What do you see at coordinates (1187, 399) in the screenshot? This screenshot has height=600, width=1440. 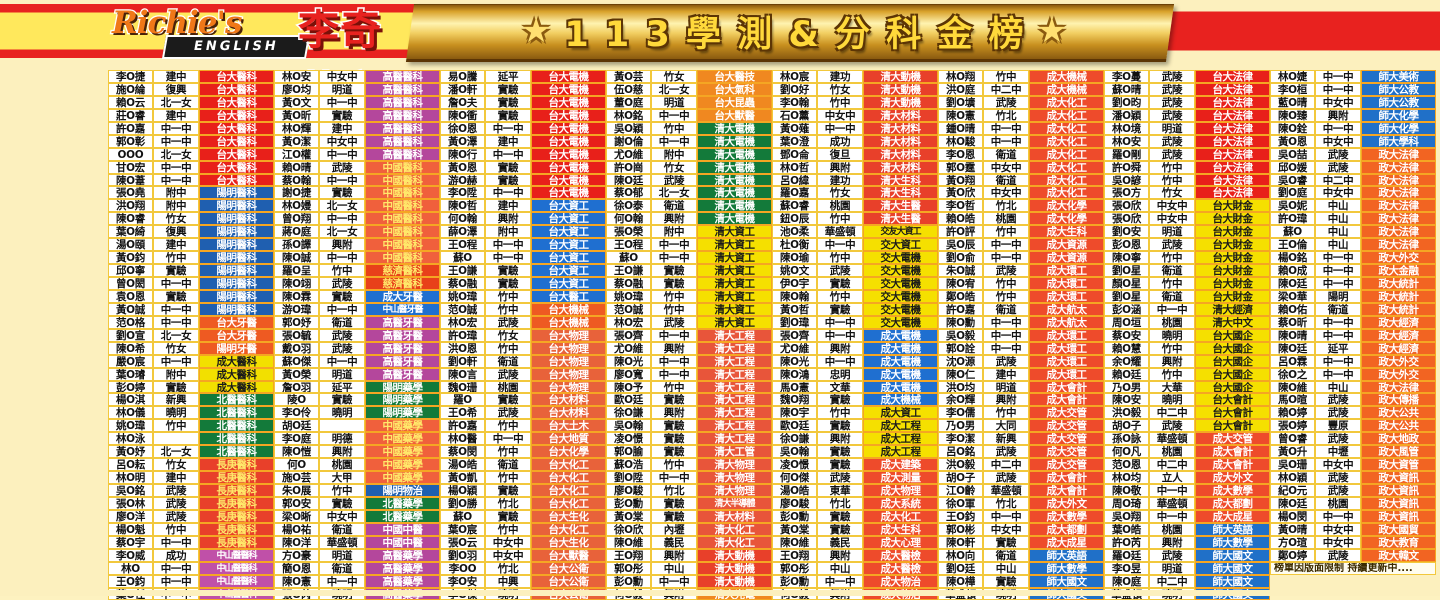 I see `table-row: 陳O安曉明台大會計` at bounding box center [1187, 399].